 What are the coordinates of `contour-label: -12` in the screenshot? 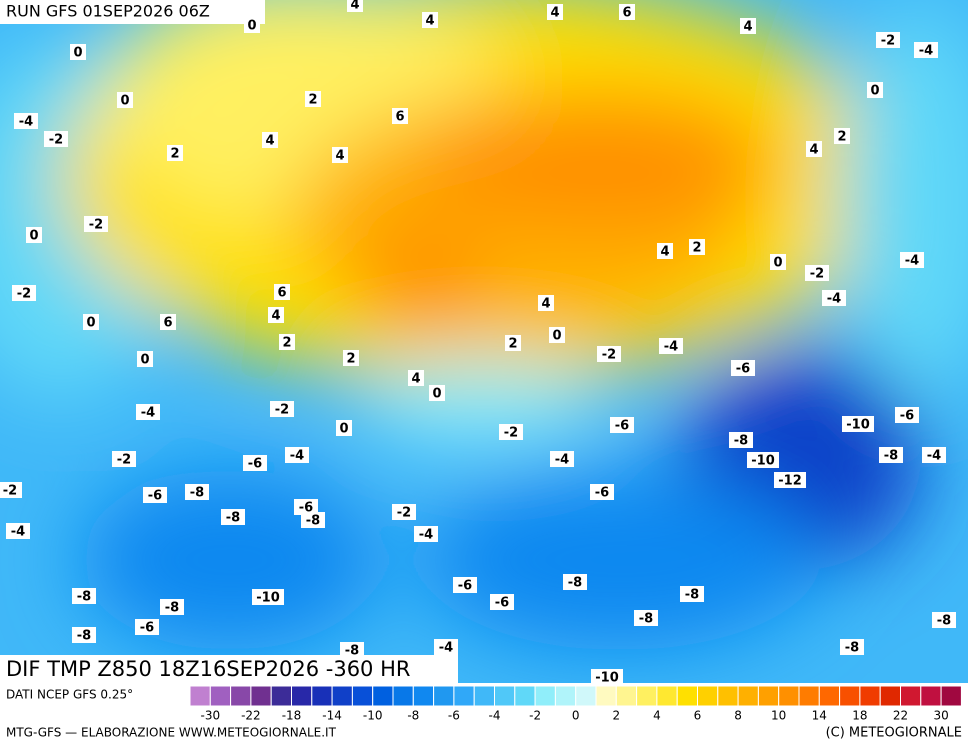 It's located at (790, 480).